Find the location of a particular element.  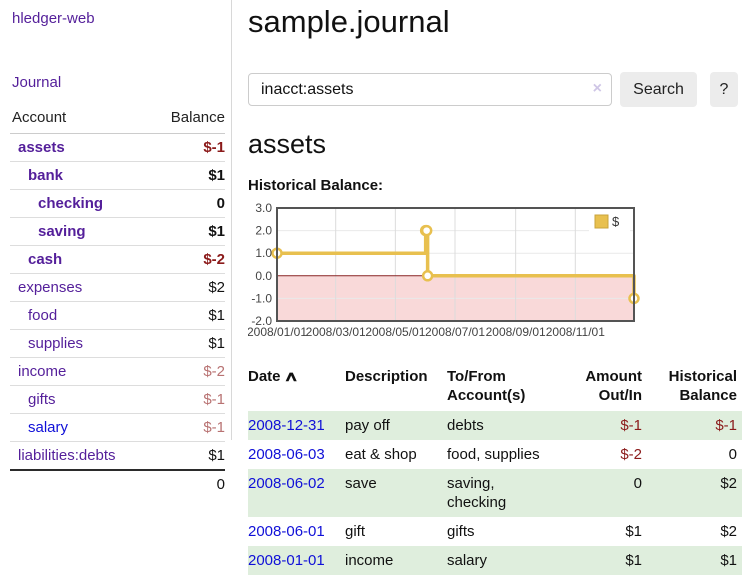

svg-text: 2008/09/01 is located at coordinates (516, 332).